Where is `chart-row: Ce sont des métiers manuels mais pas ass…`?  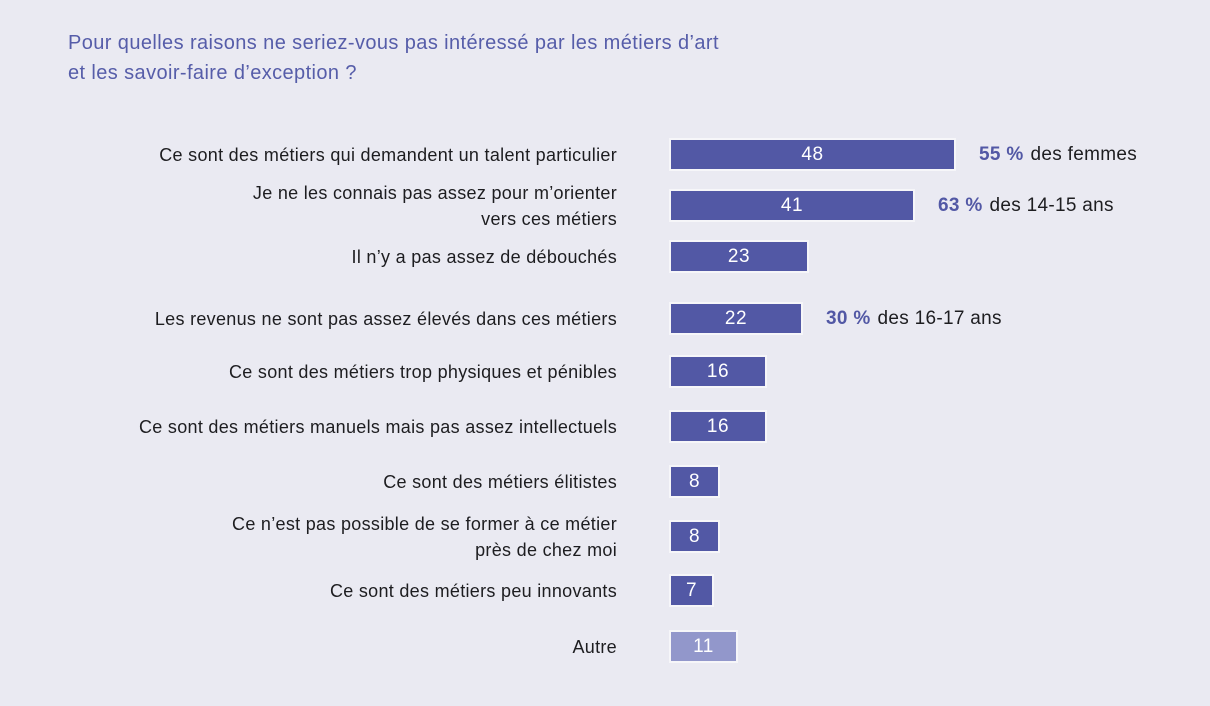 chart-row: Ce sont des métiers manuels mais pas ass… is located at coordinates (610, 426).